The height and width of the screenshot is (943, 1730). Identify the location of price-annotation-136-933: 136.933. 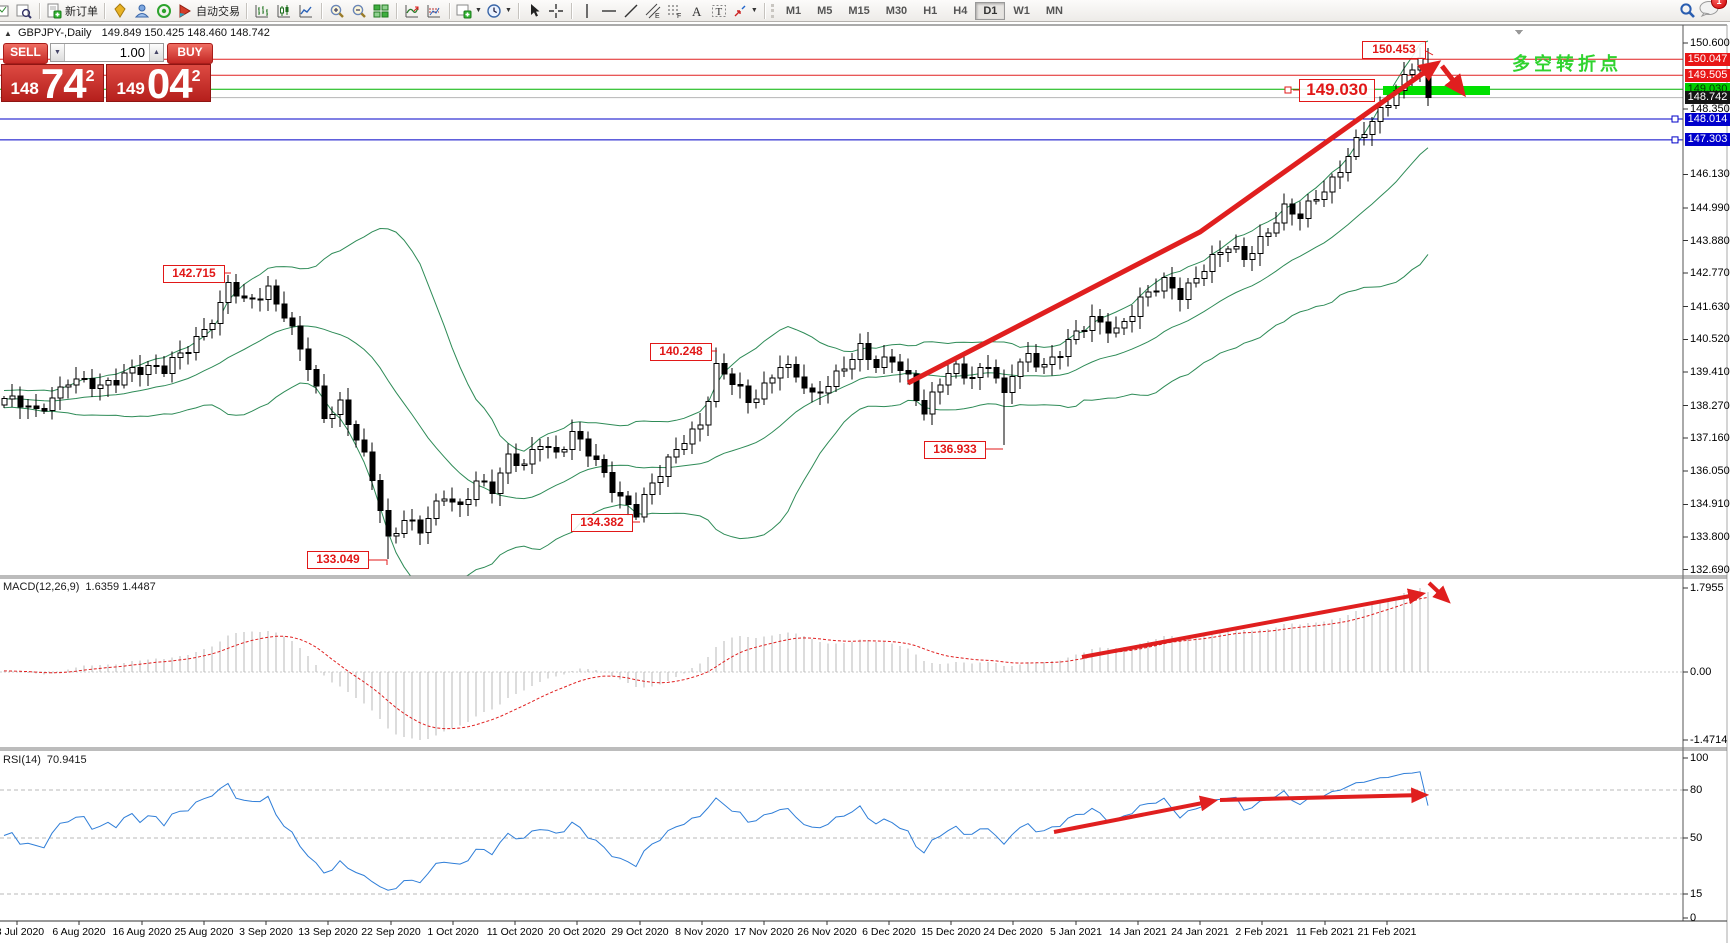
(955, 450).